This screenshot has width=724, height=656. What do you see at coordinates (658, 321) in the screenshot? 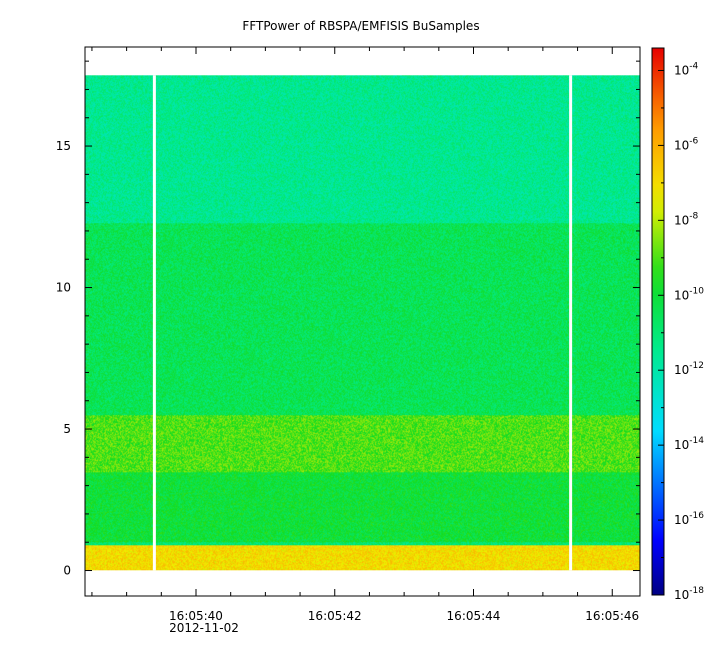
I see `colorbar-gradient` at bounding box center [658, 321].